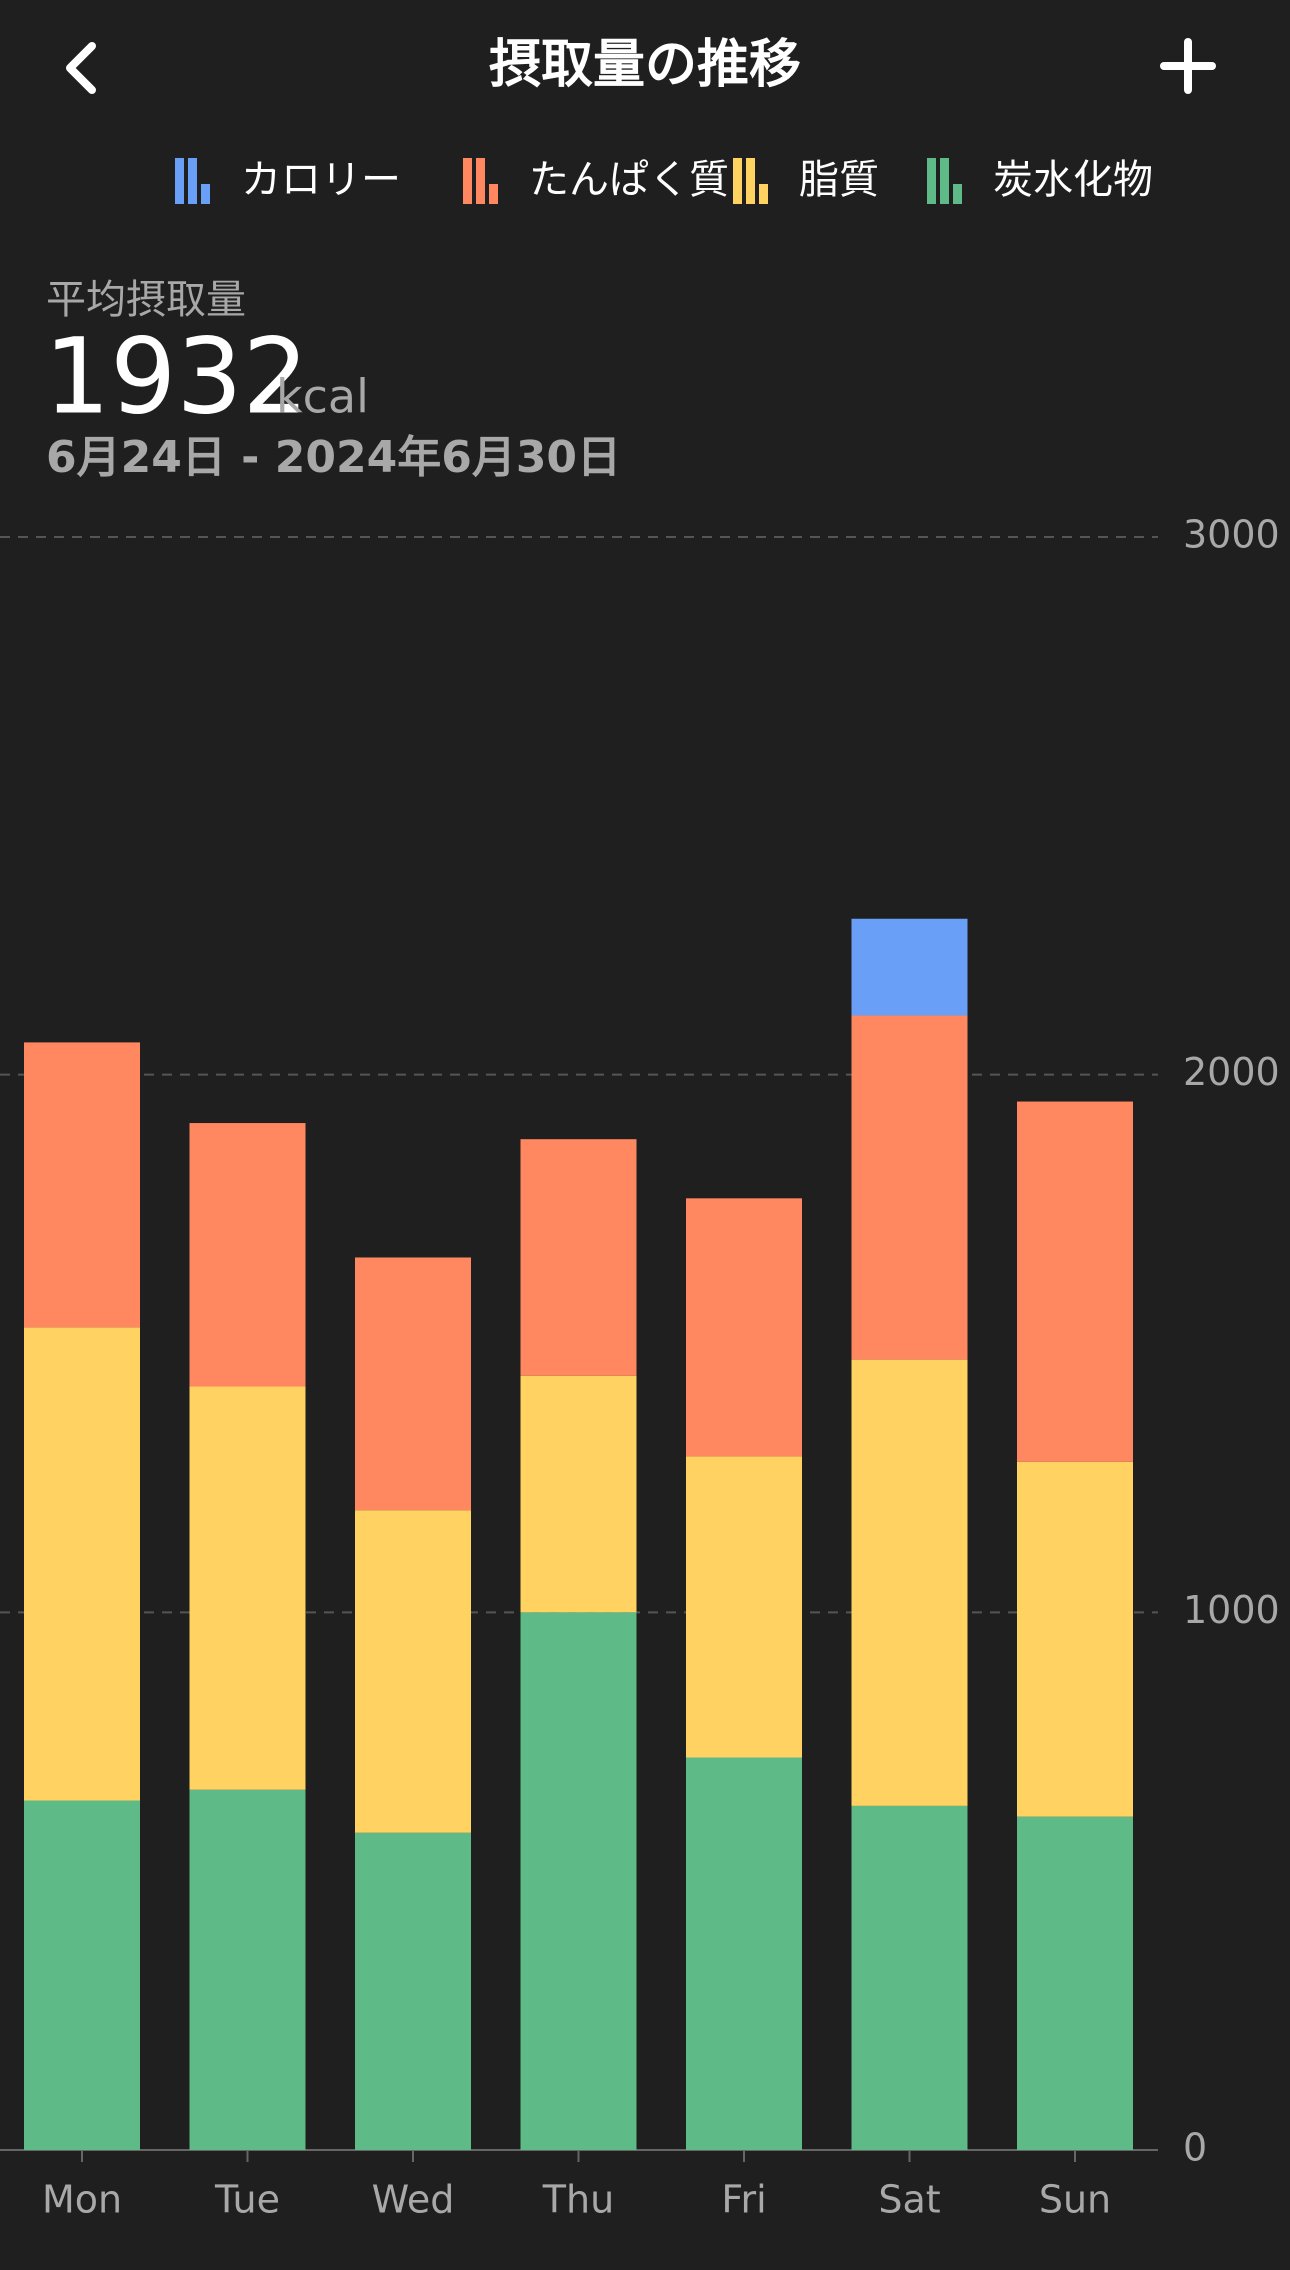 This screenshot has height=2270, width=1290. I want to click on y-tick-label: 3000, so click(1231, 535).